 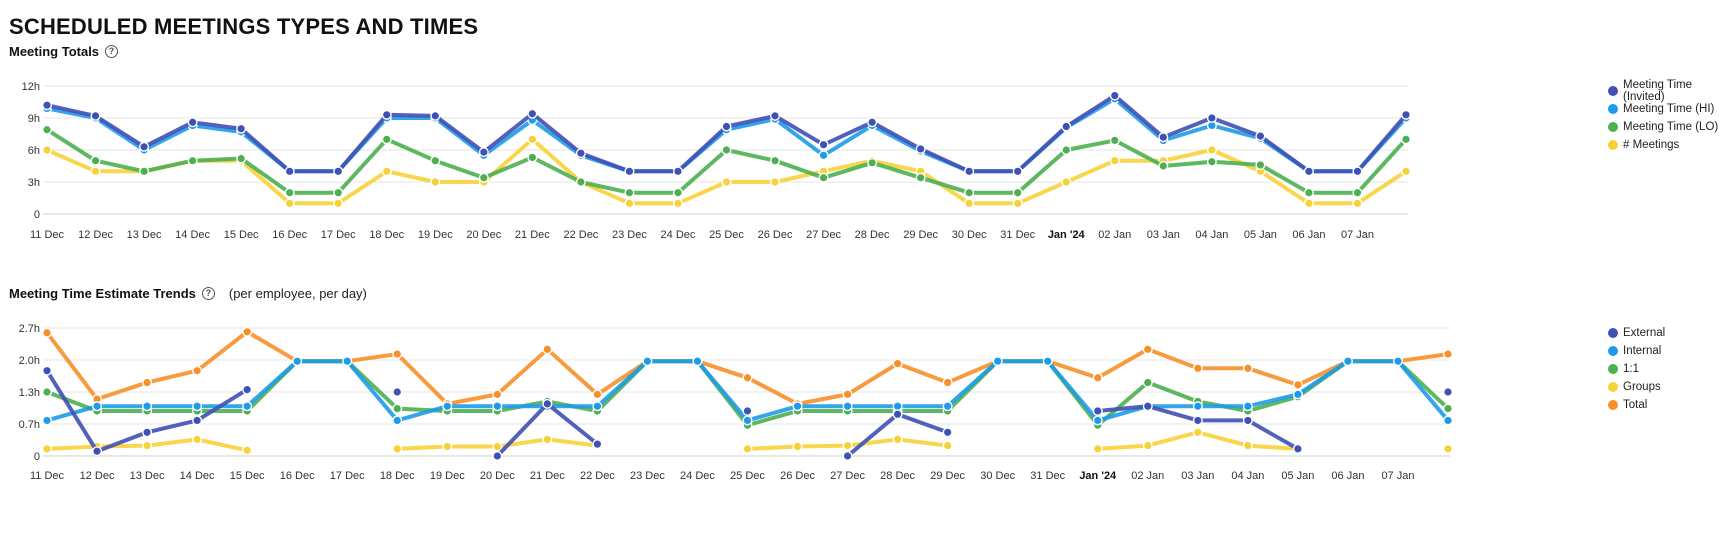 I want to click on legend-item-external: External, so click(x=1636, y=333).